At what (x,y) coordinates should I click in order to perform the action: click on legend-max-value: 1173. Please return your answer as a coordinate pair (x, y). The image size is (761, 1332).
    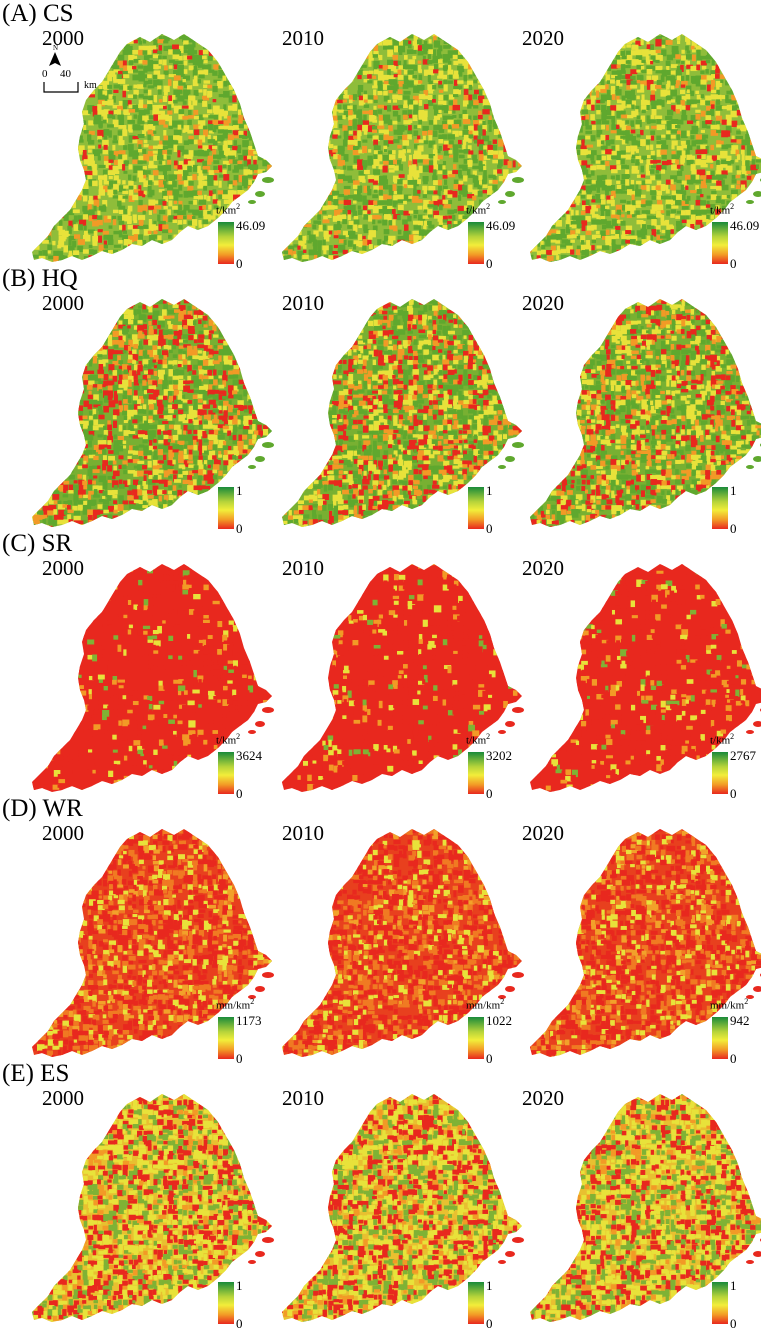
    Looking at the image, I should click on (249, 1021).